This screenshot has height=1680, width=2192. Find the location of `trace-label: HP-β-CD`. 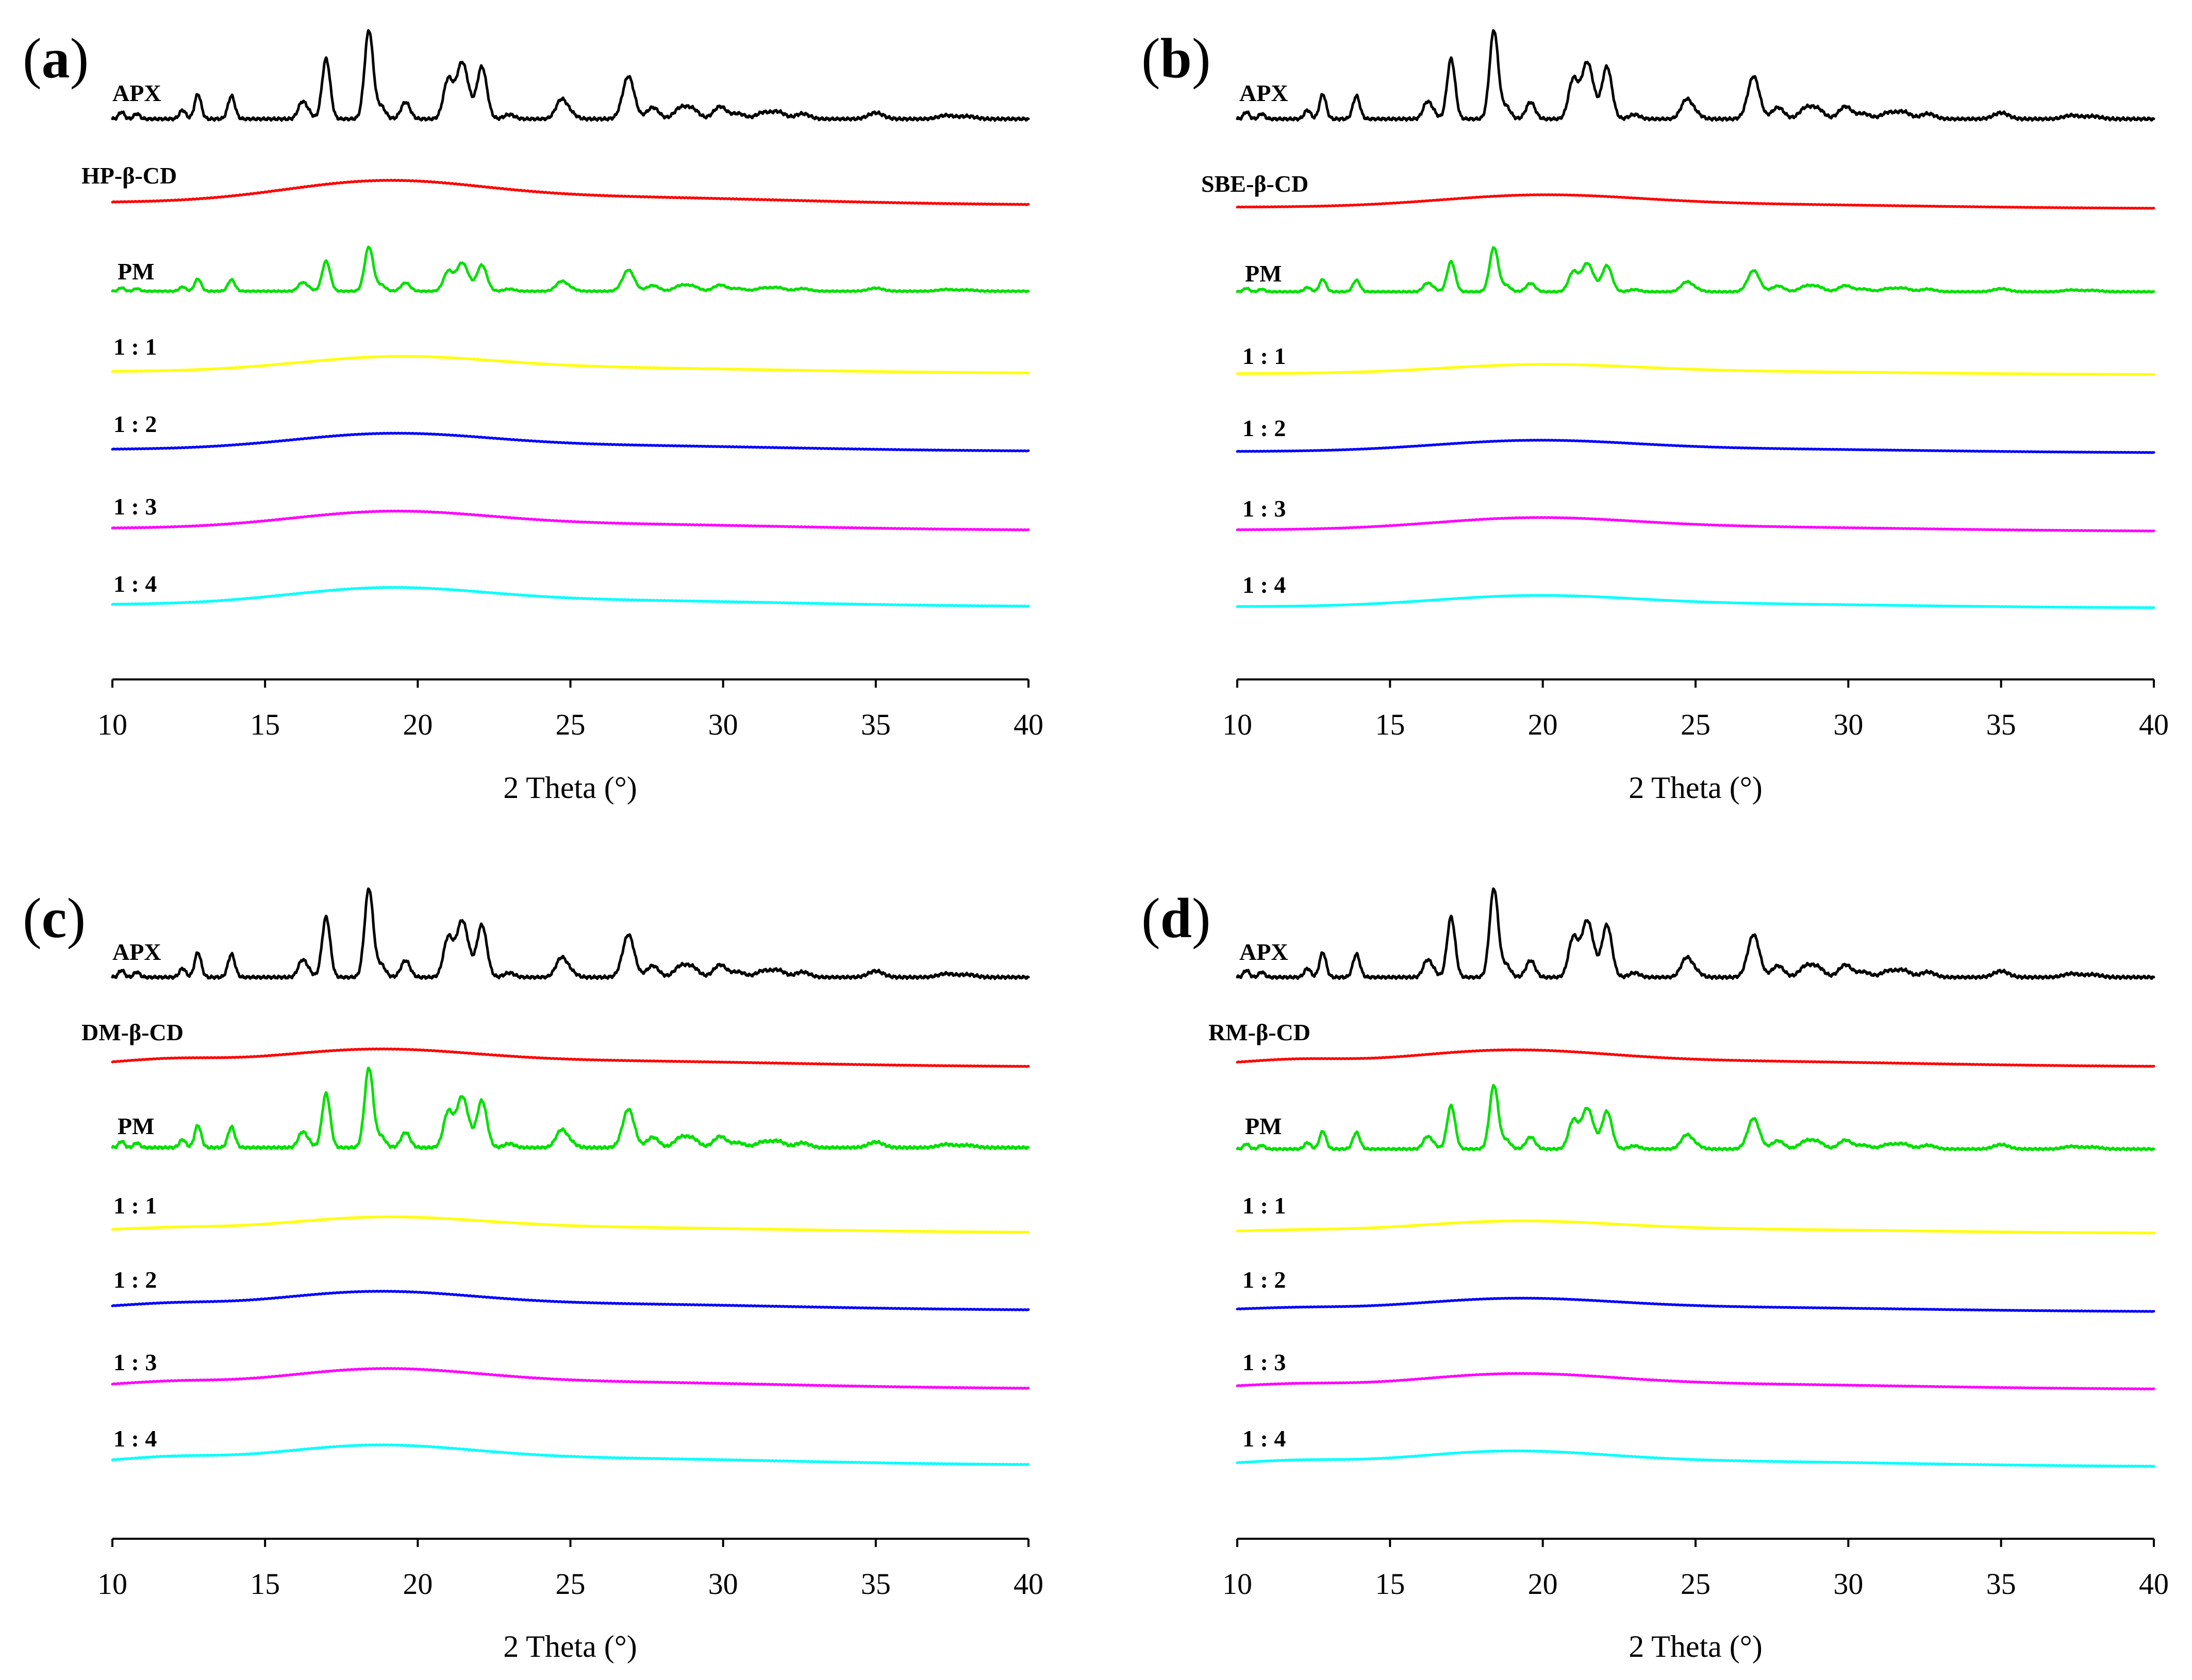

trace-label: HP-β-CD is located at coordinates (129, 175).